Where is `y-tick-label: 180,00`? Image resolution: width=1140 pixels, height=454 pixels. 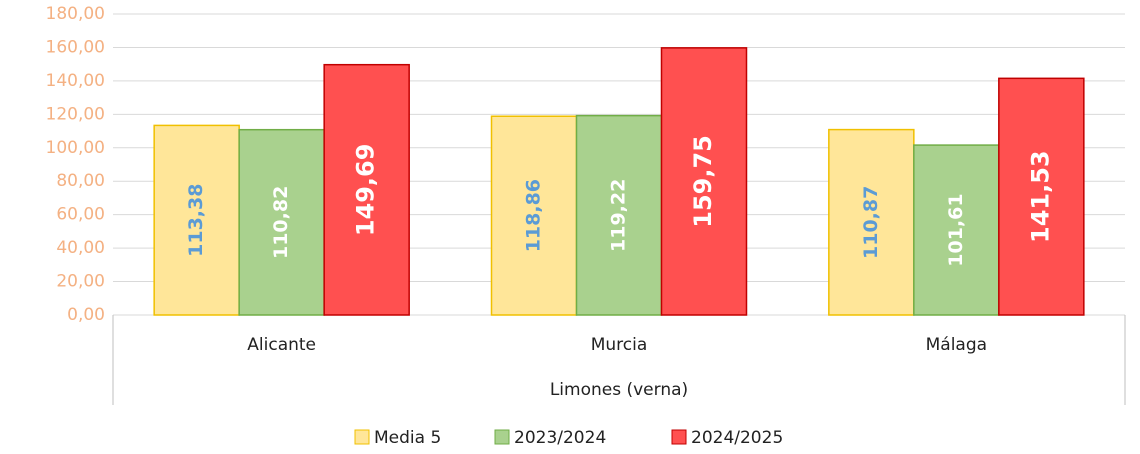 y-tick-label: 180,00 is located at coordinates (75, 14).